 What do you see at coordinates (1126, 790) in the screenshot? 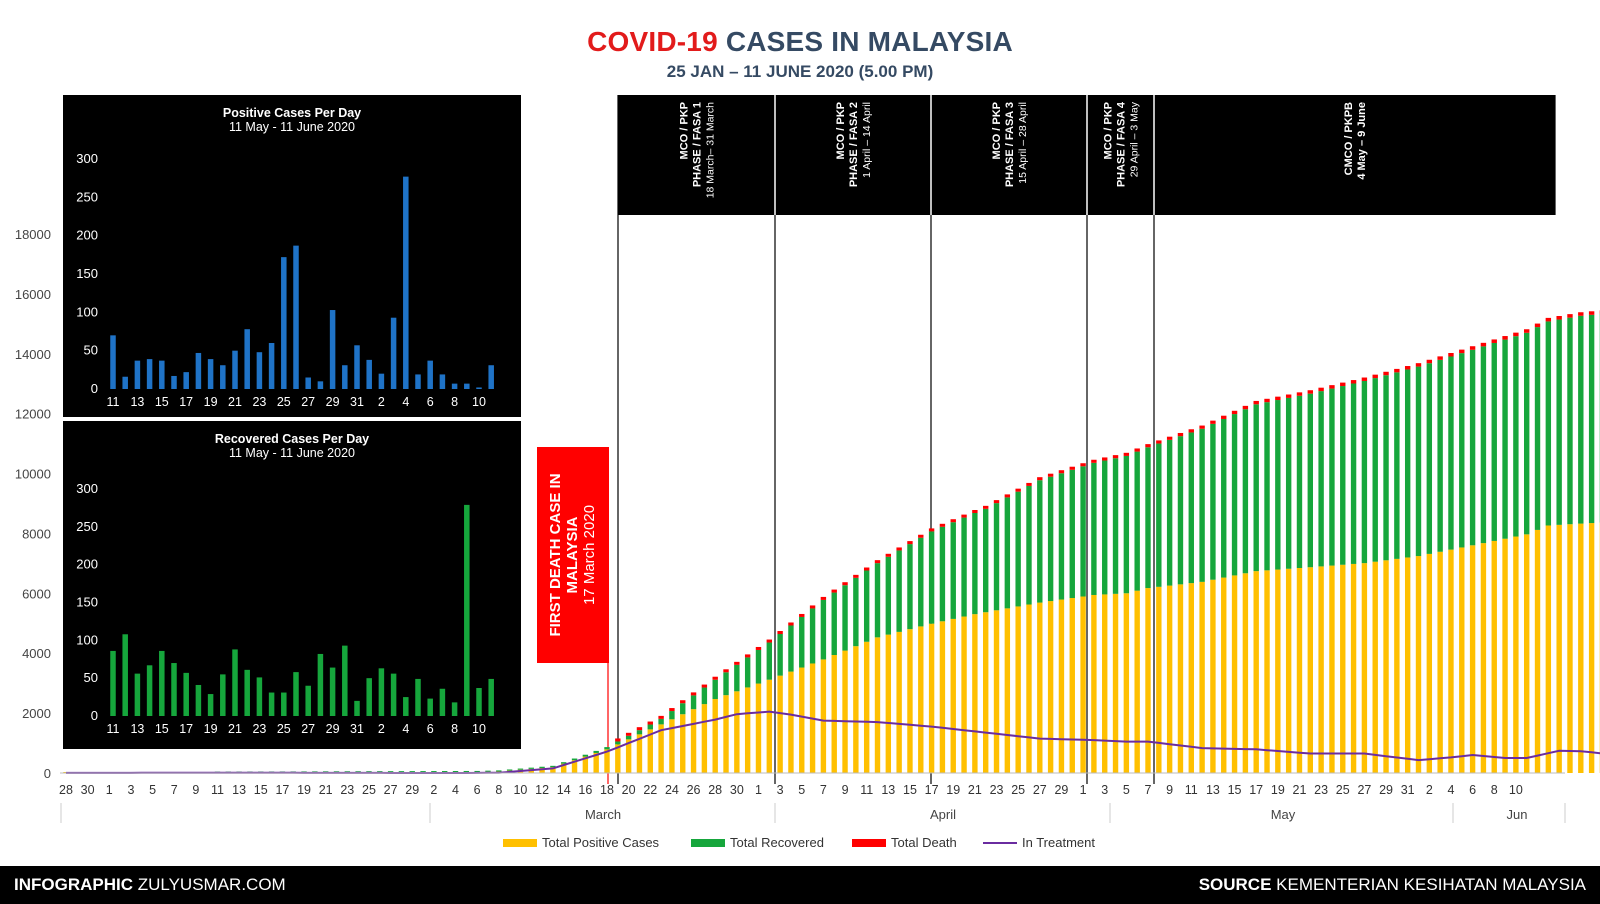
I see `x-tick-label: 5` at bounding box center [1126, 790].